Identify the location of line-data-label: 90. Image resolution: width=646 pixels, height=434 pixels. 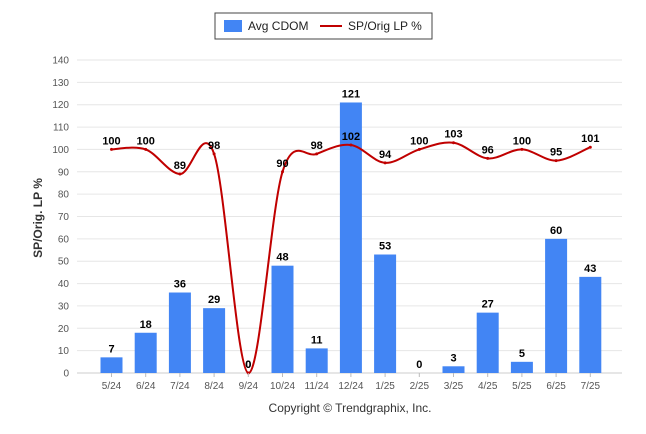
(282, 164).